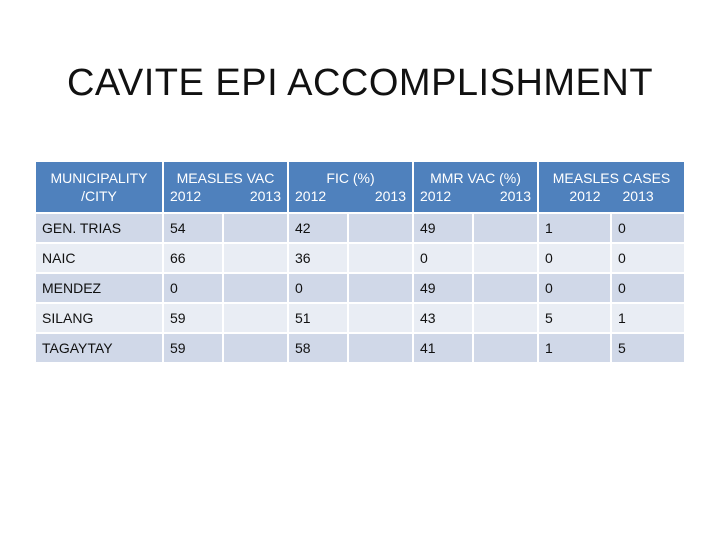 The height and width of the screenshot is (540, 720). What do you see at coordinates (443, 317) in the screenshot?
I see `cell-mmr-vac-2012: 43` at bounding box center [443, 317].